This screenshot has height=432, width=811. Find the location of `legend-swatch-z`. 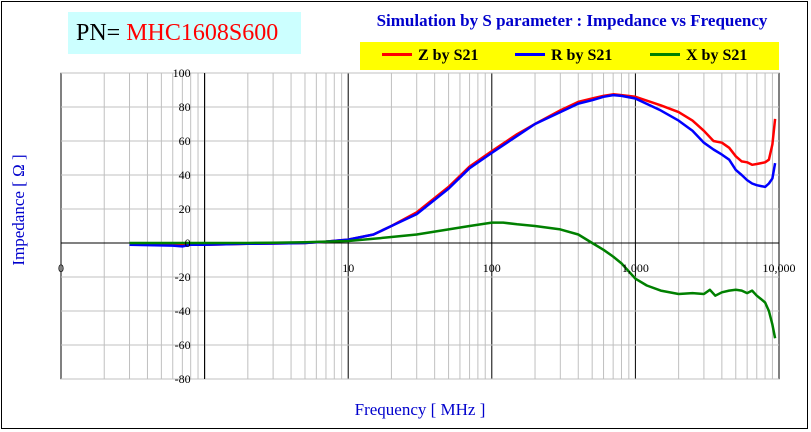

legend-swatch-z is located at coordinates (397, 54).